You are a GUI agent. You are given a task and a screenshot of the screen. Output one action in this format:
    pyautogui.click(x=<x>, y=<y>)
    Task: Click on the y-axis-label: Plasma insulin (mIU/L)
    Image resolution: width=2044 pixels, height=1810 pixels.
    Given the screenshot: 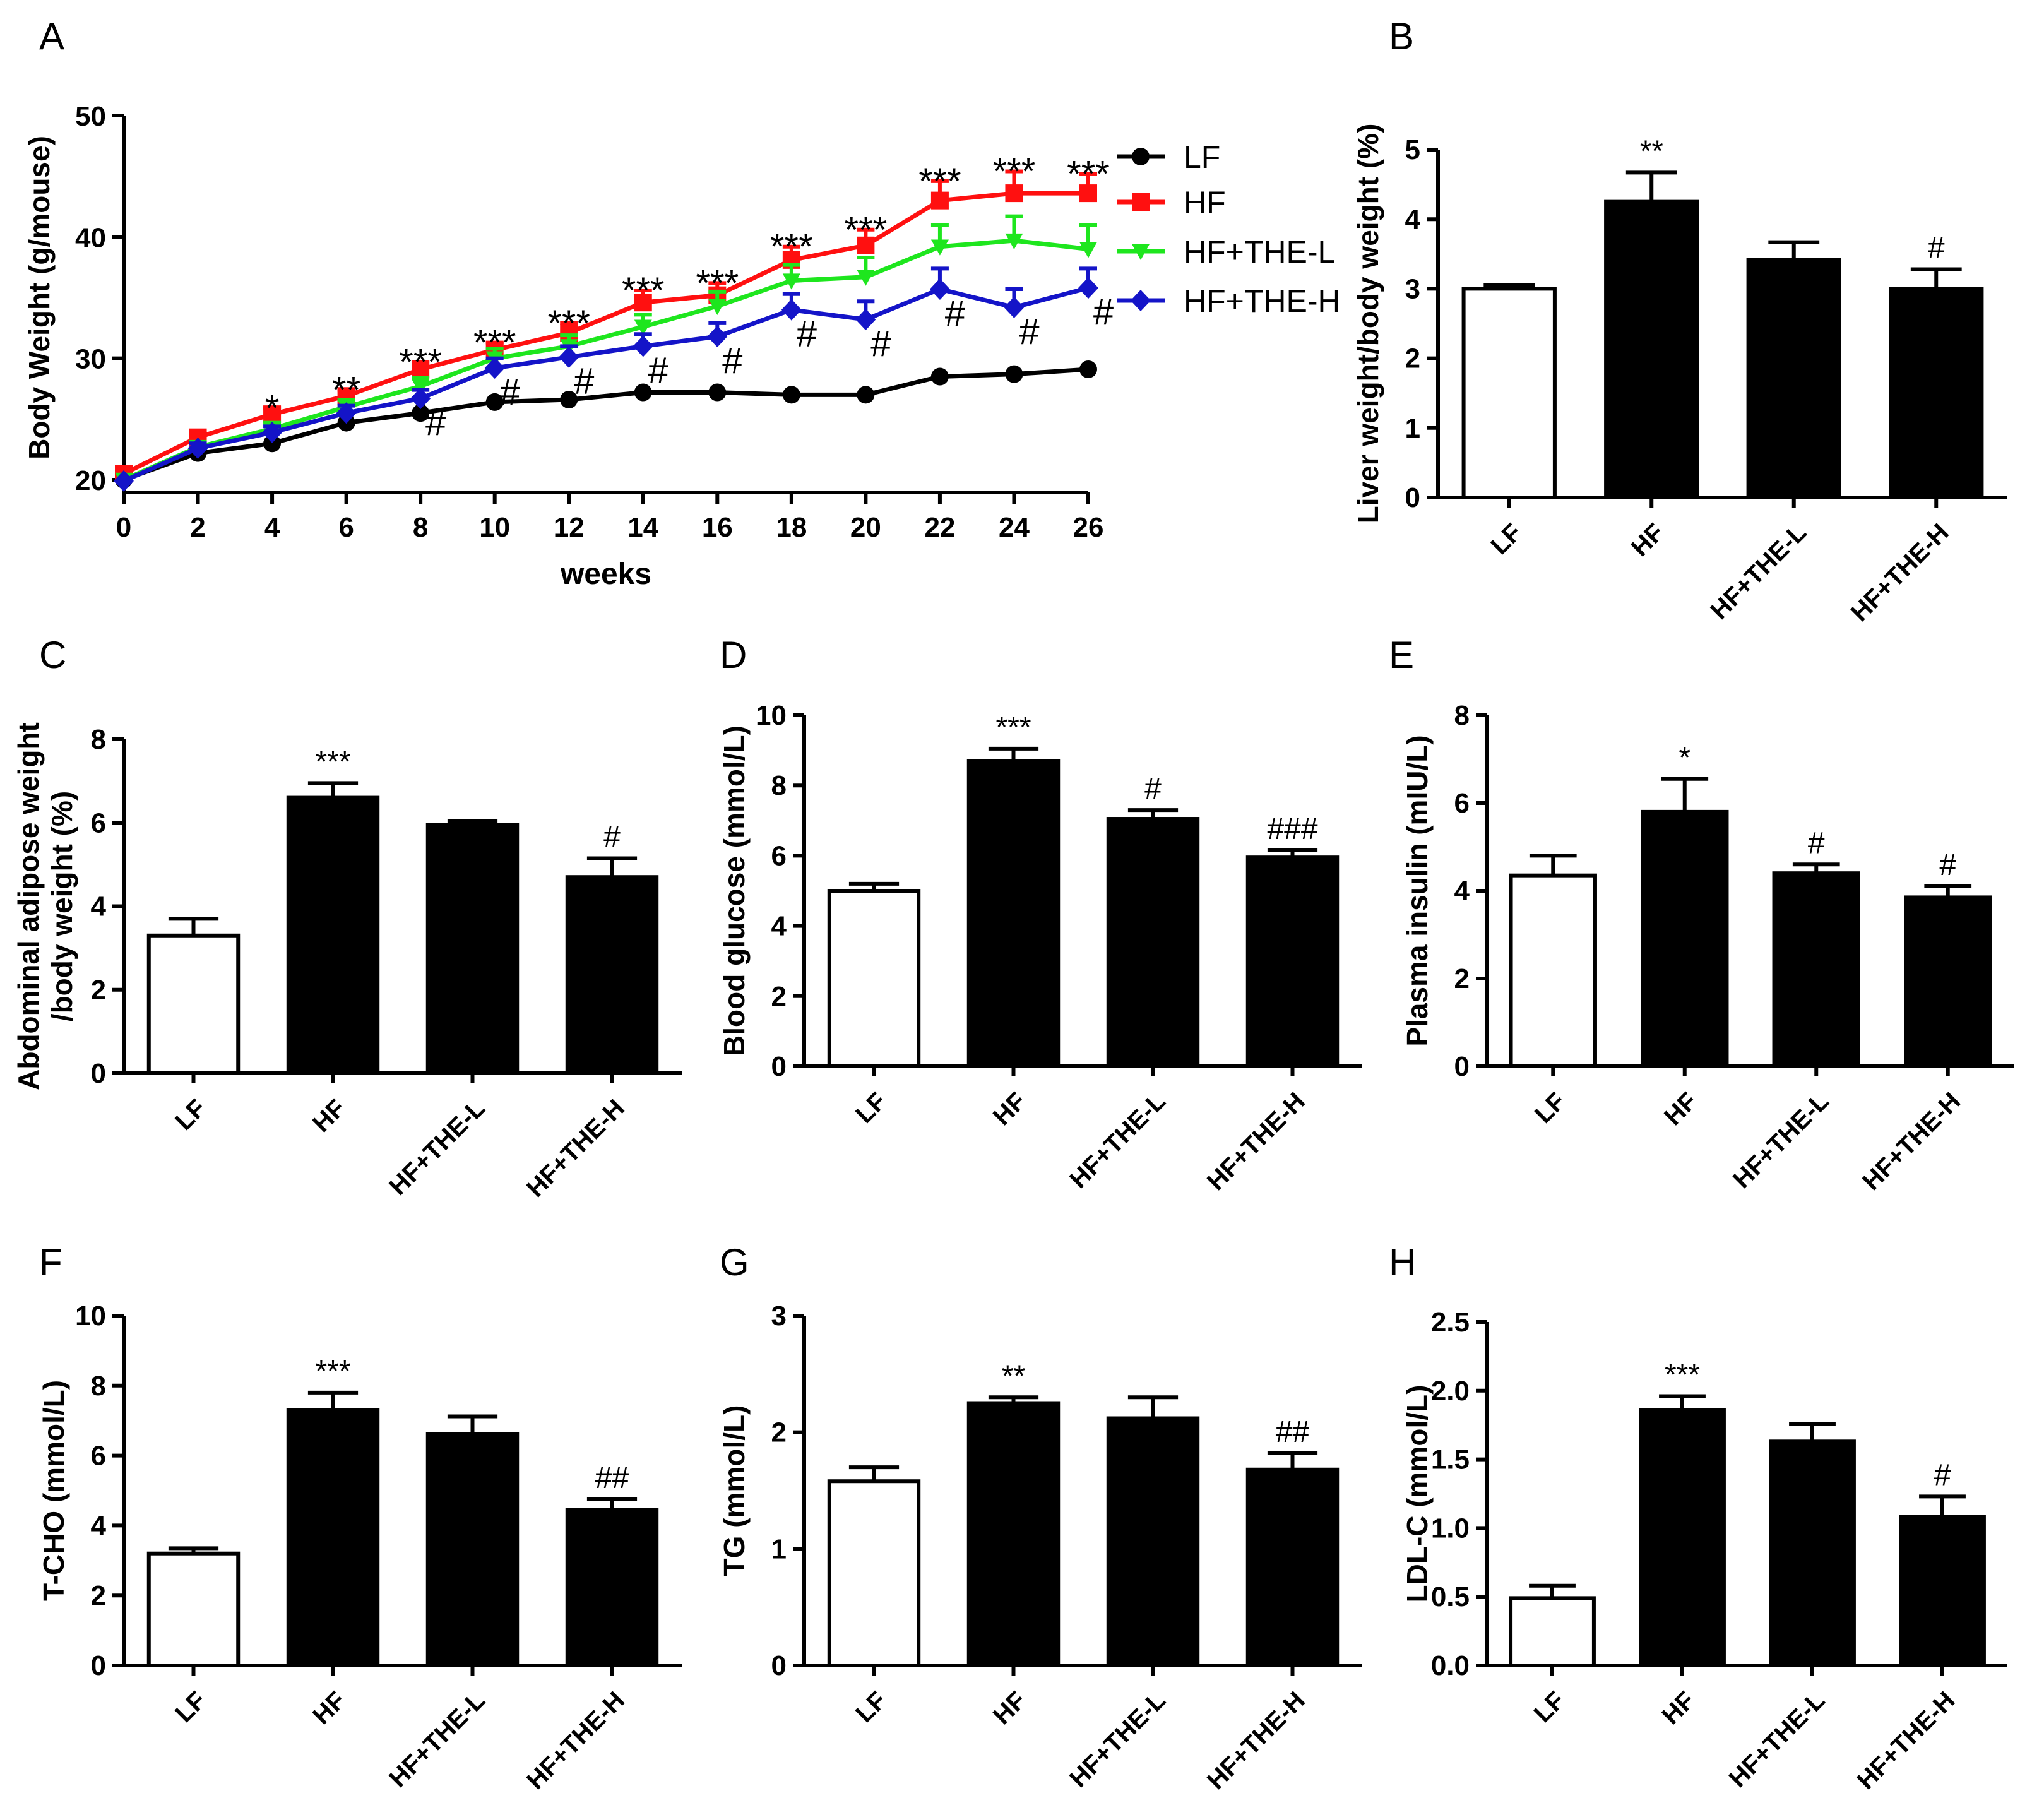 What is the action you would take?
    pyautogui.click(x=1417, y=890)
    